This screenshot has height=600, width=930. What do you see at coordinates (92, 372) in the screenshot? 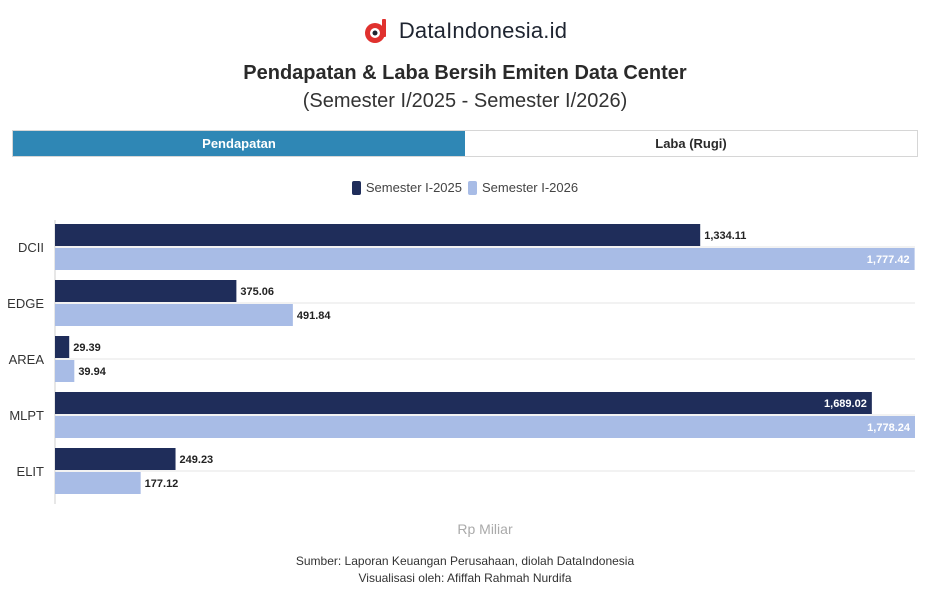
I see `data-label-area-2026: 39.94` at bounding box center [92, 372].